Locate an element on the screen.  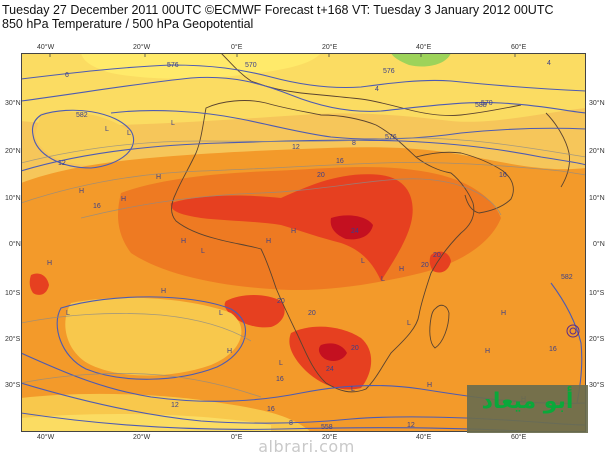
lon-label-top: 0°E is located at coordinates (237, 47).